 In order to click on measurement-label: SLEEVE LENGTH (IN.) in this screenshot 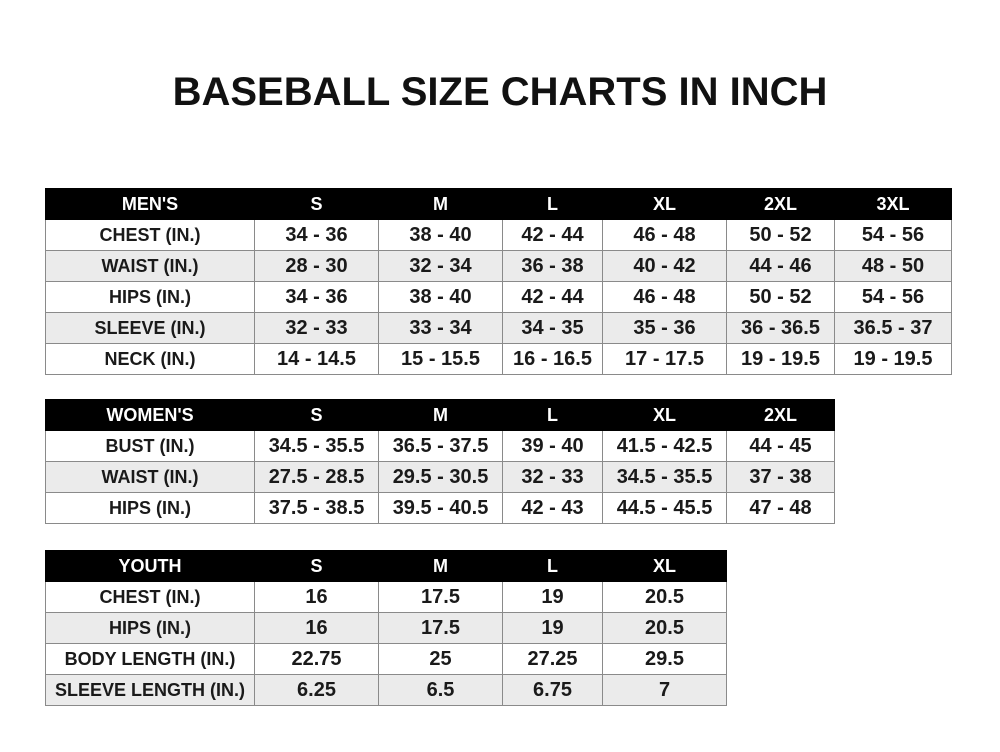, I will do `click(150, 690)`.